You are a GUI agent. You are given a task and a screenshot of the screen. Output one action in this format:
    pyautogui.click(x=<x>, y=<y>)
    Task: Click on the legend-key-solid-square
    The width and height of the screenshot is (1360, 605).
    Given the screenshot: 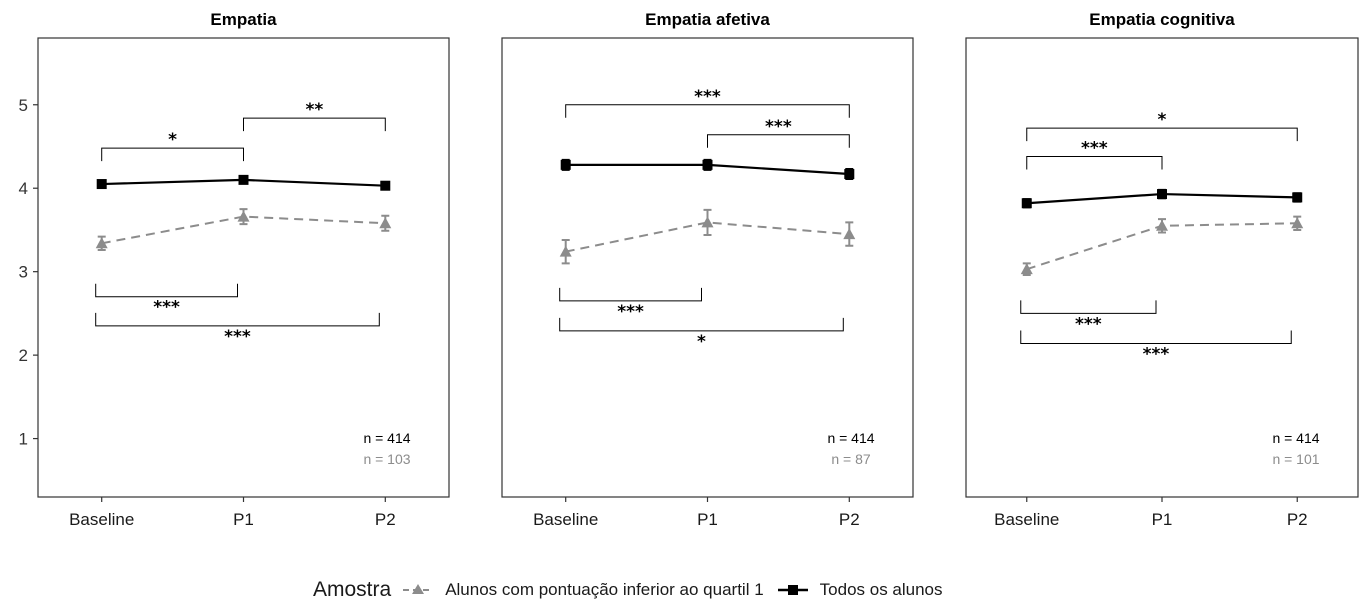 What is the action you would take?
    pyautogui.click(x=792, y=590)
    